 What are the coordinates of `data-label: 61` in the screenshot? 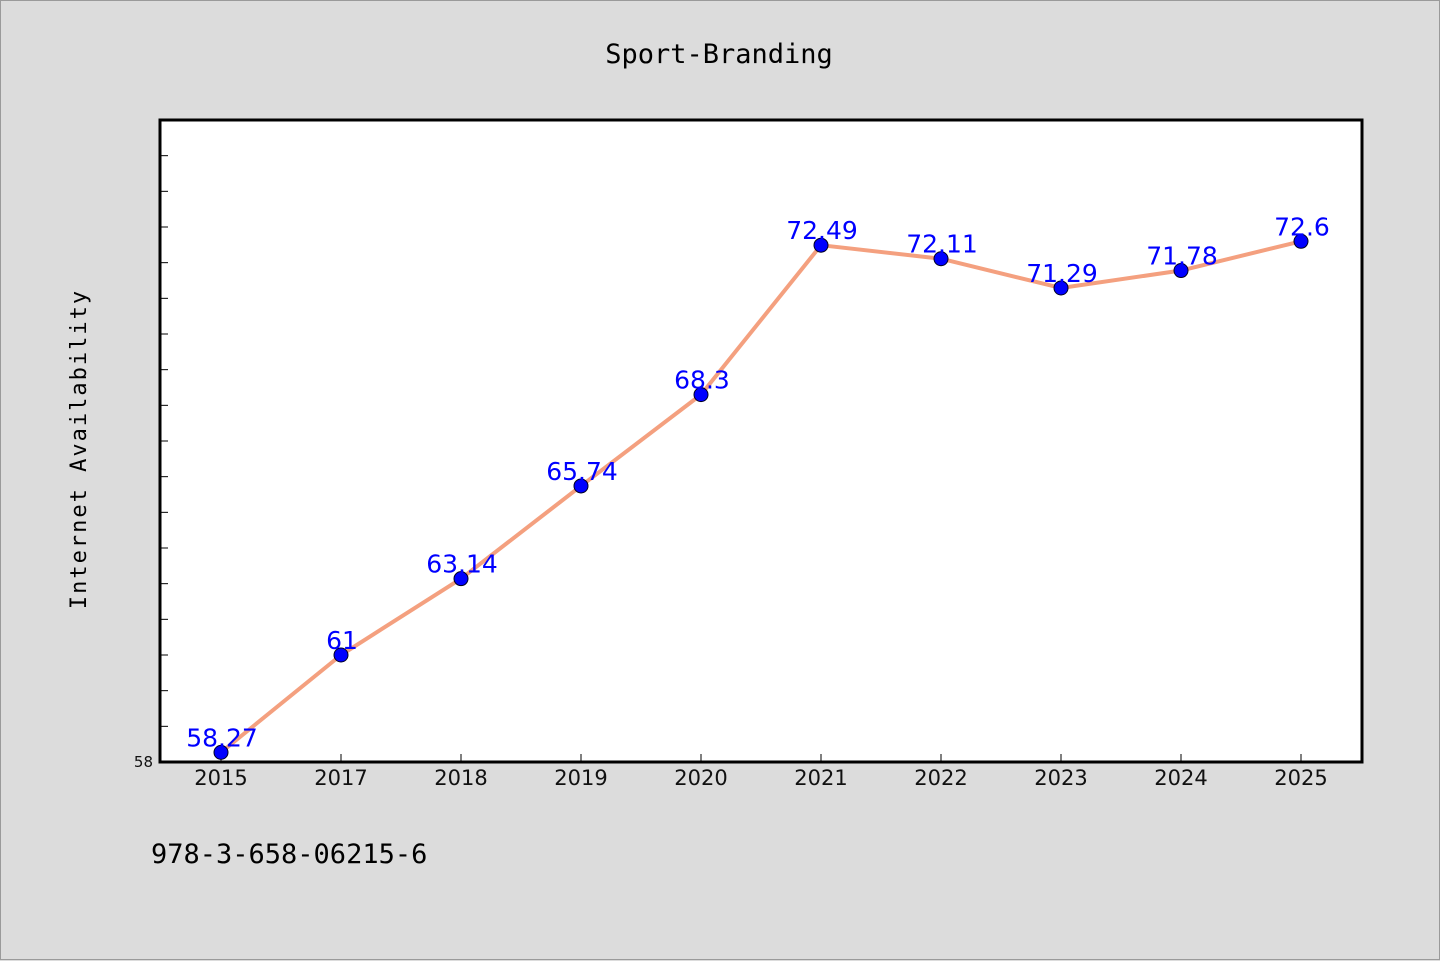 It's located at (342, 640).